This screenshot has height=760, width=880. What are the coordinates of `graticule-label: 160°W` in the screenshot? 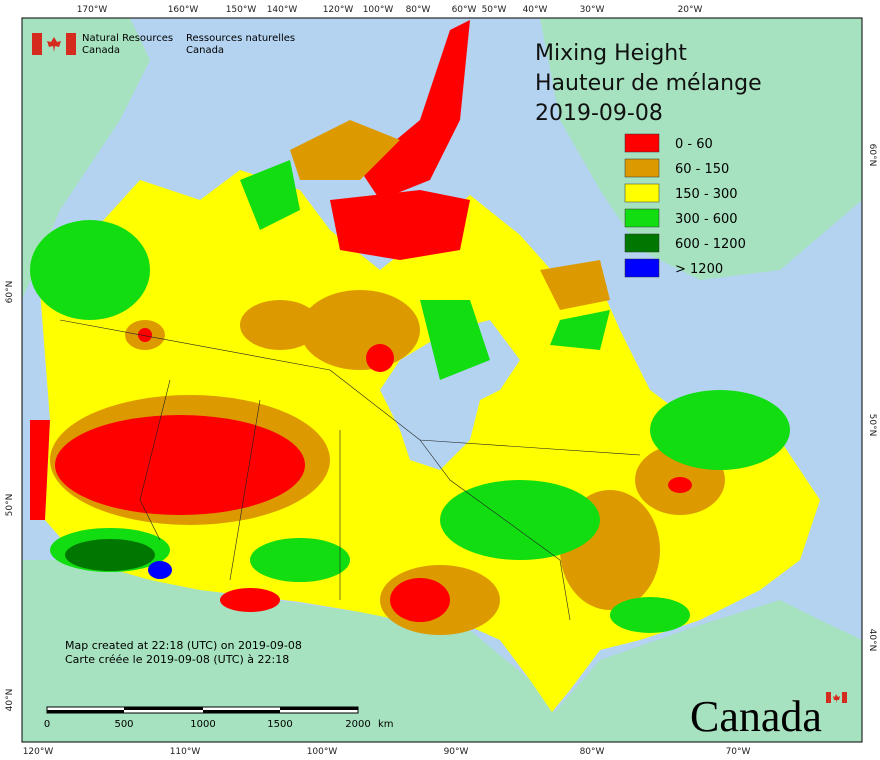 It's located at (183, 10).